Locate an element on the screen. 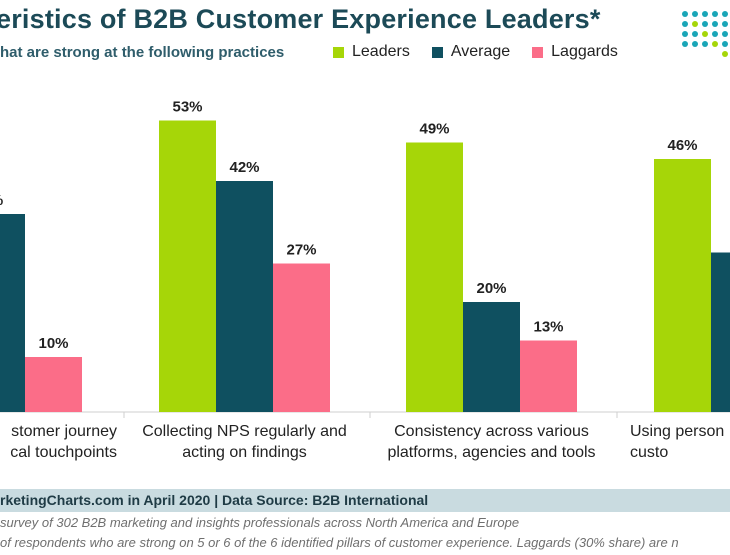  legend-label-laggards: Laggards is located at coordinates (584, 51).